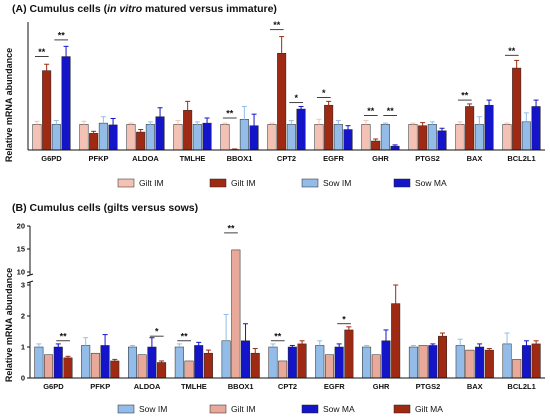  I want to click on panel-b-ylabel: Relative mRNA abundance, so click(9, 325).